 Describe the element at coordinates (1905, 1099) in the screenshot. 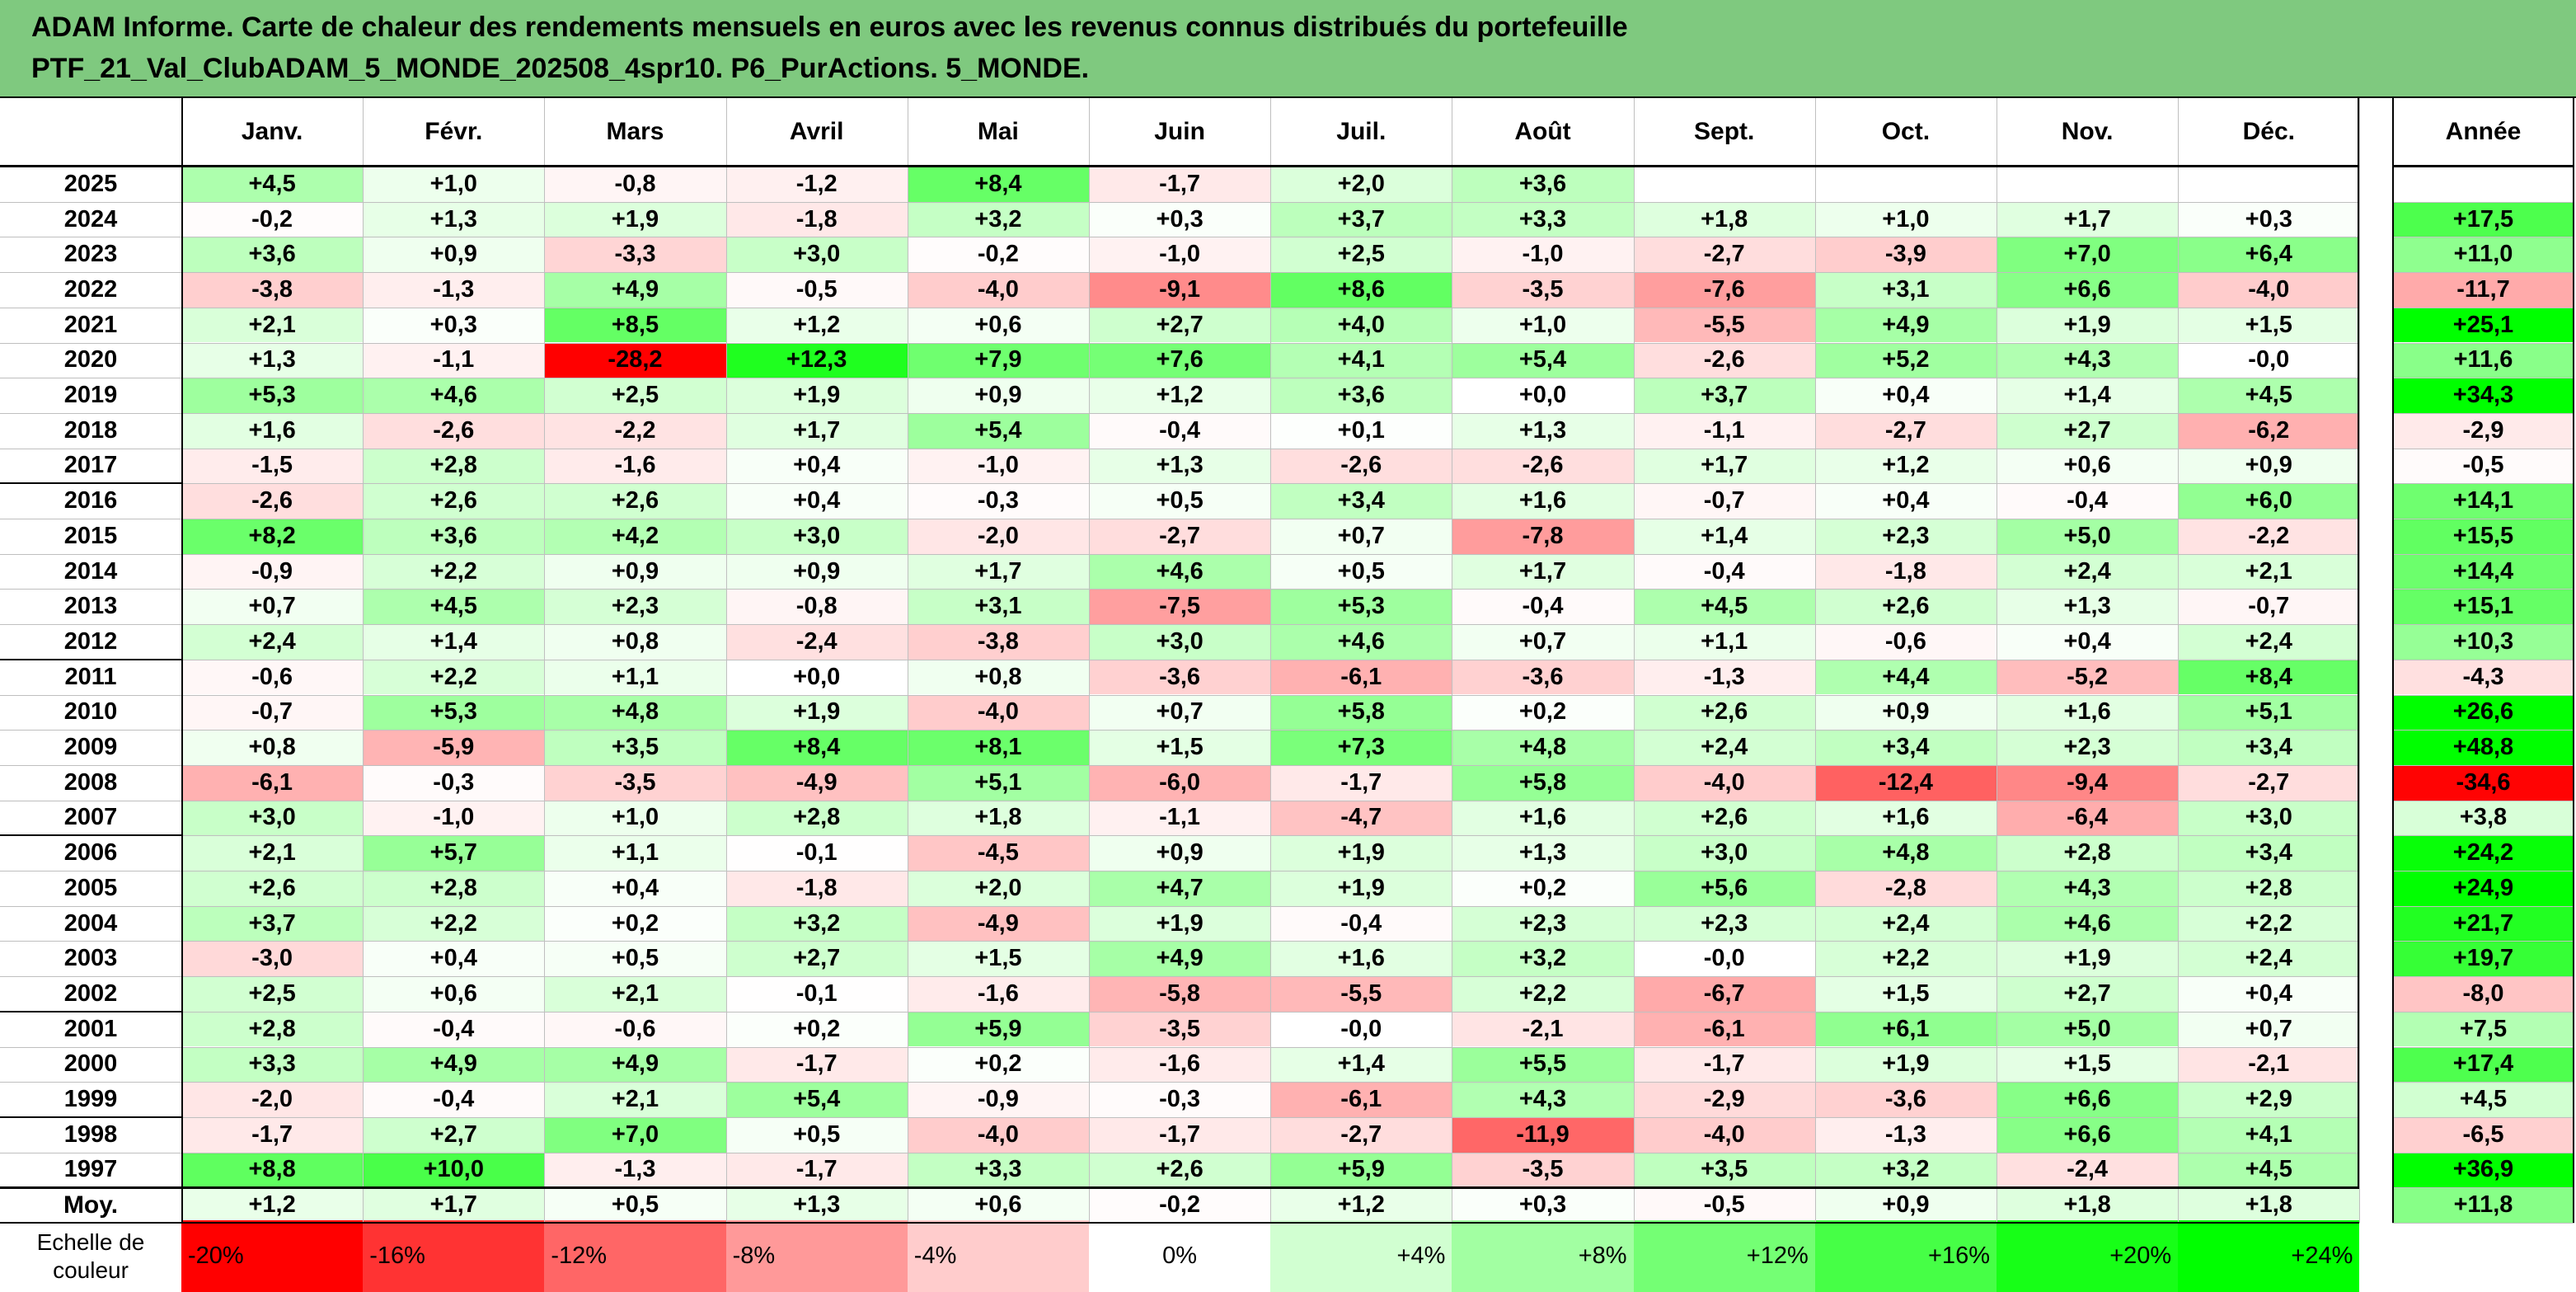

I see `heatmap-cell: -3,6` at that location.